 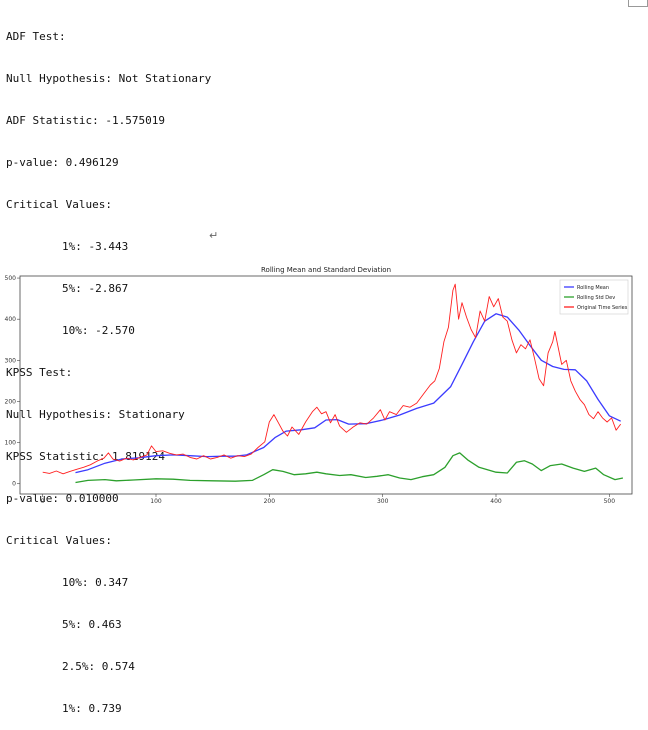 I want to click on kpss-header: KPSS Test:, so click(x=39, y=372).